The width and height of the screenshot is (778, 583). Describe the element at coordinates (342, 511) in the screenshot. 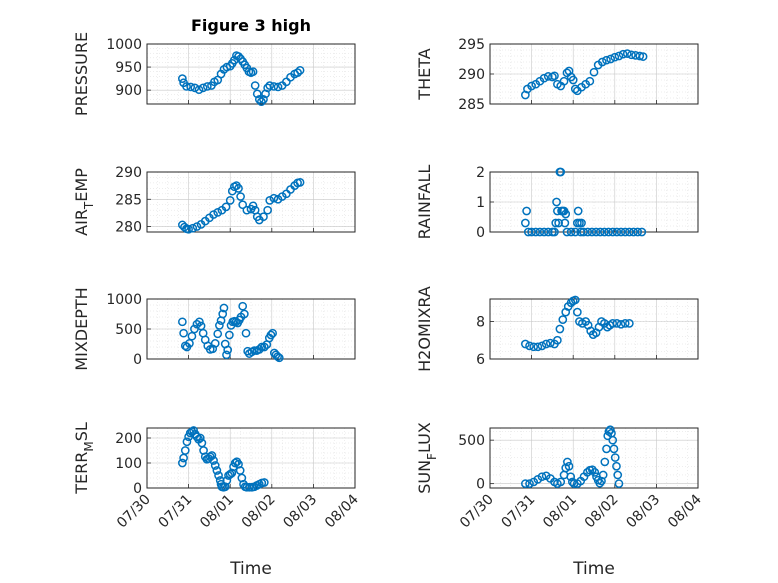

I see `x-tick-label: 08/04` at that location.